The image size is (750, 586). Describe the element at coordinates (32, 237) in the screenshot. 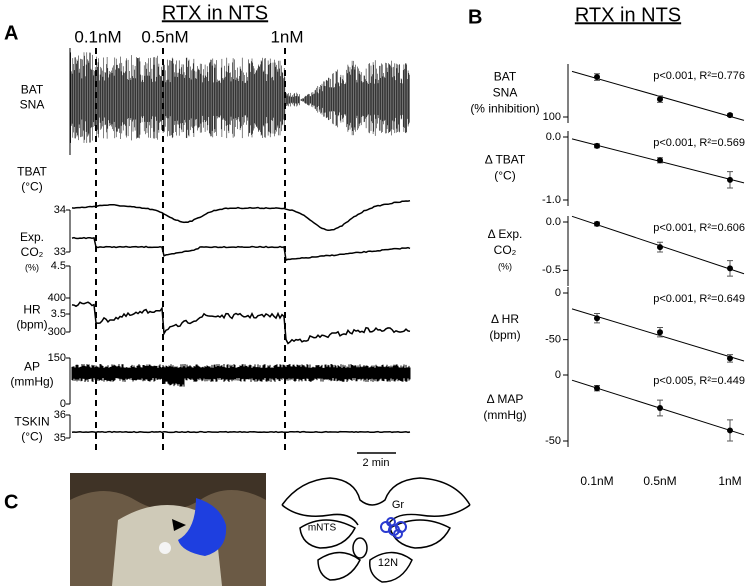

I see `trace-label: Exp.` at that location.